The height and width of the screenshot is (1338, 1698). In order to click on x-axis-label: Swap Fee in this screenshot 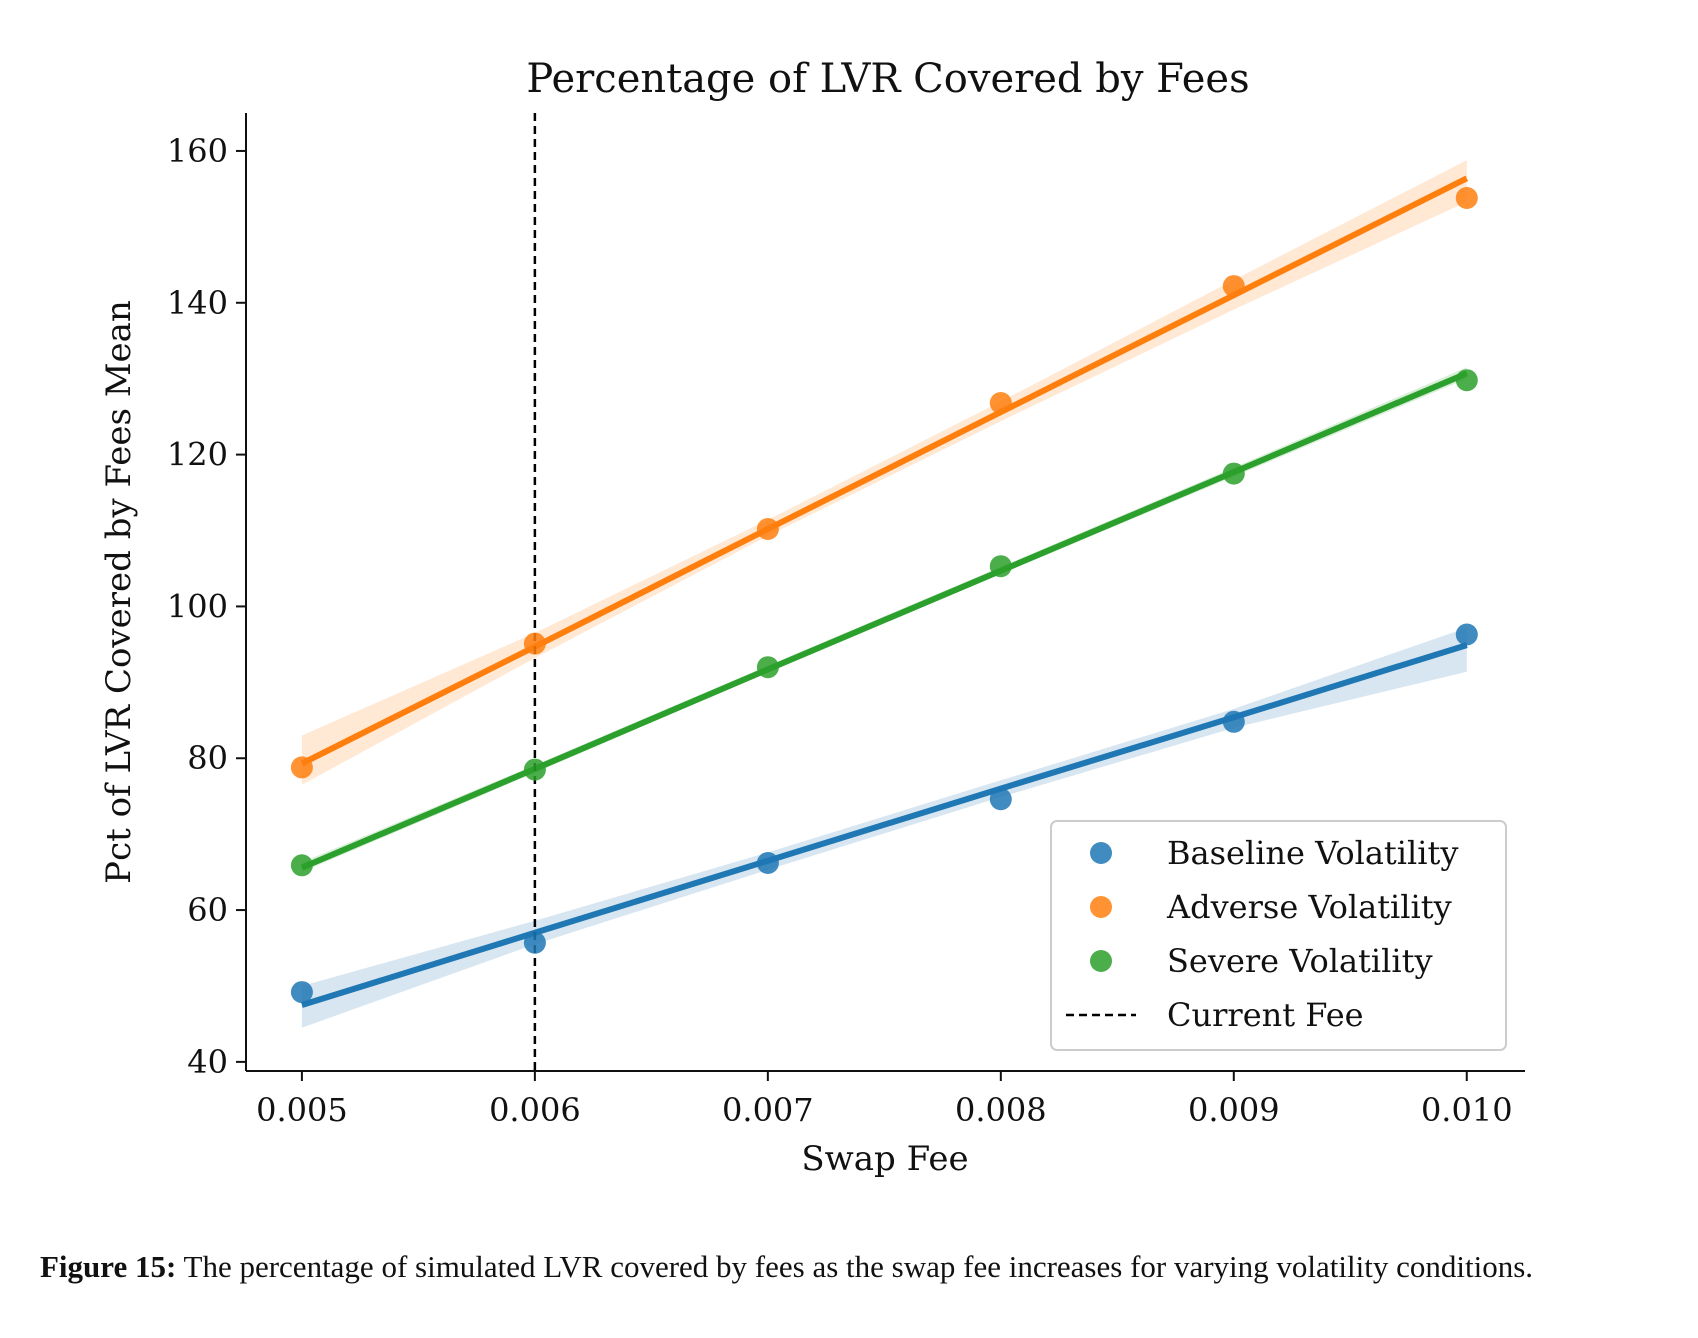, I will do `click(884, 1159)`.